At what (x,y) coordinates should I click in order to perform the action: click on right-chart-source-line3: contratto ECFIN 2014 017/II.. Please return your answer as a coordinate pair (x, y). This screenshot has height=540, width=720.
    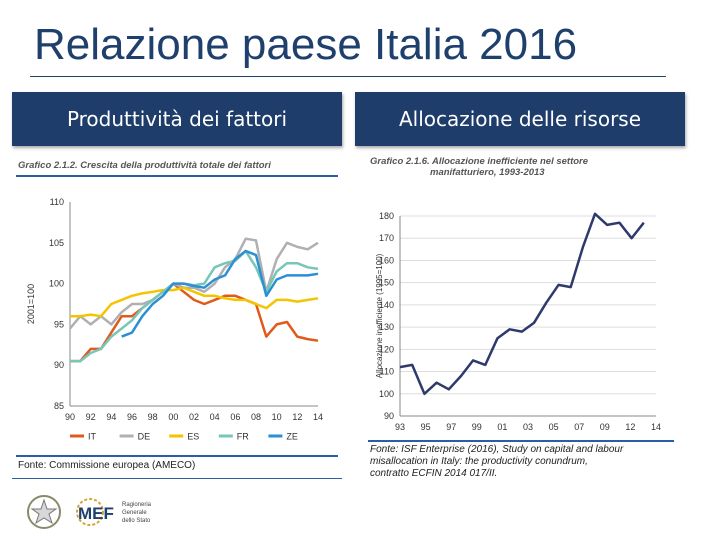
    Looking at the image, I should click on (434, 473).